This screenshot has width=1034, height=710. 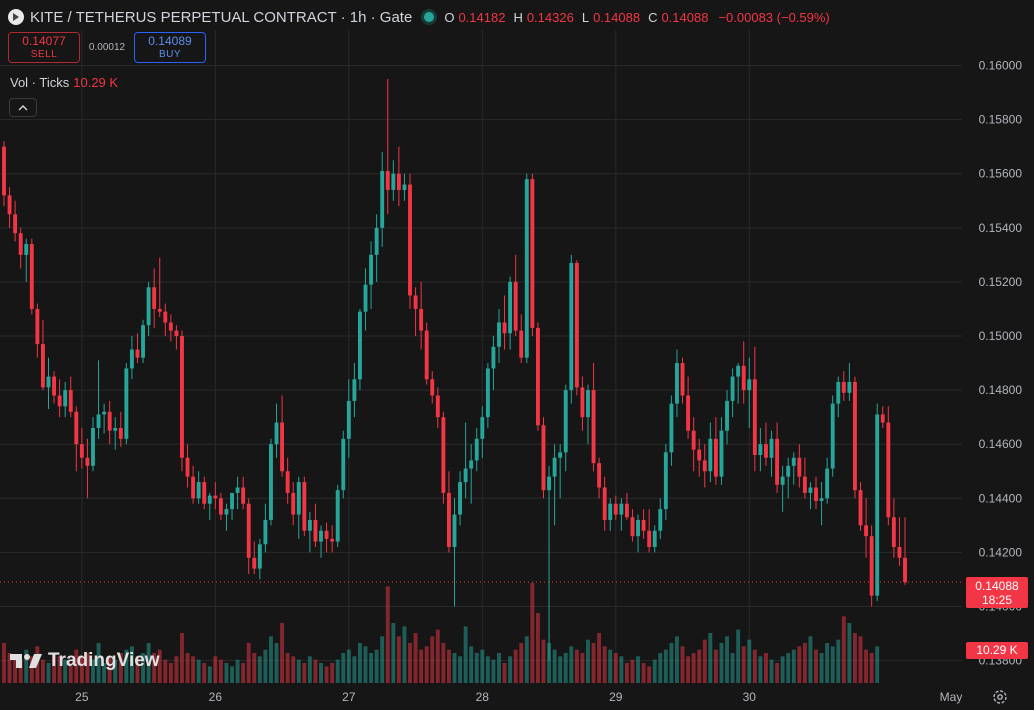 I want to click on sell-button: 0.14077 SELL, so click(x=44, y=47).